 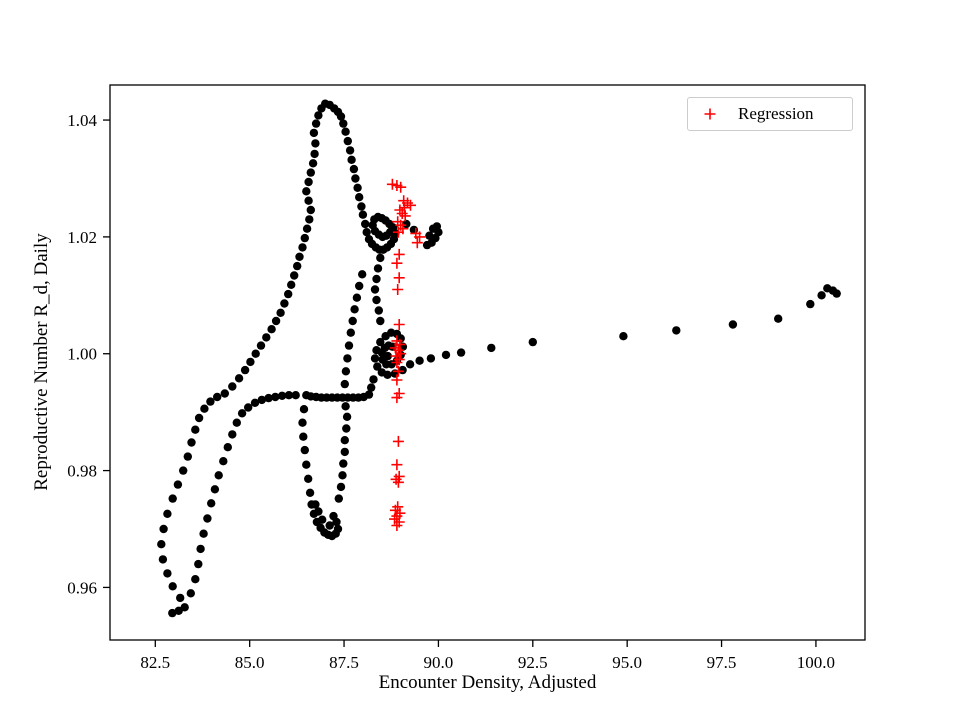 I want to click on y-tick-label: 1.00, so click(x=82, y=354).